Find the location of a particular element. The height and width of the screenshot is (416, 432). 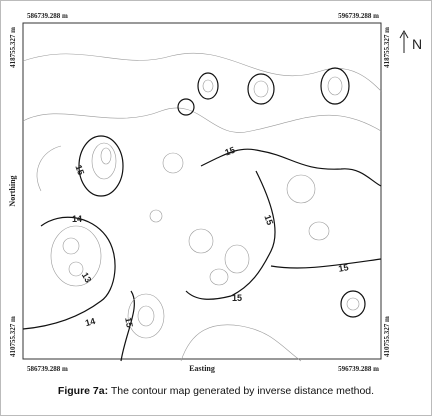

north-arrow: N is located at coordinates (410, 41).